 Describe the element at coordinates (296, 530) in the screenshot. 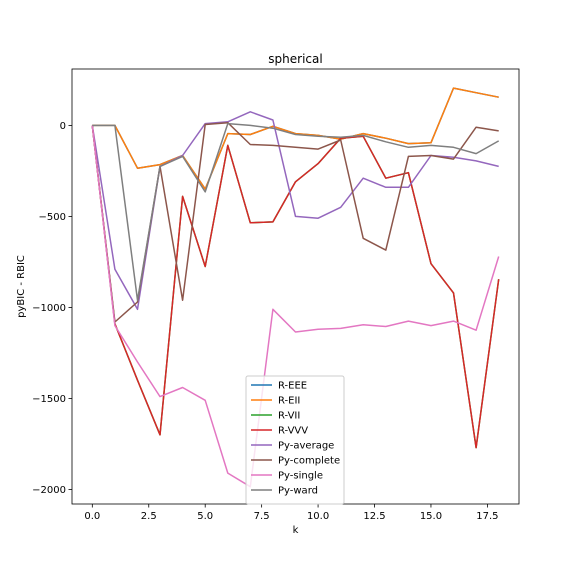

I see `x-axis-label: k` at that location.